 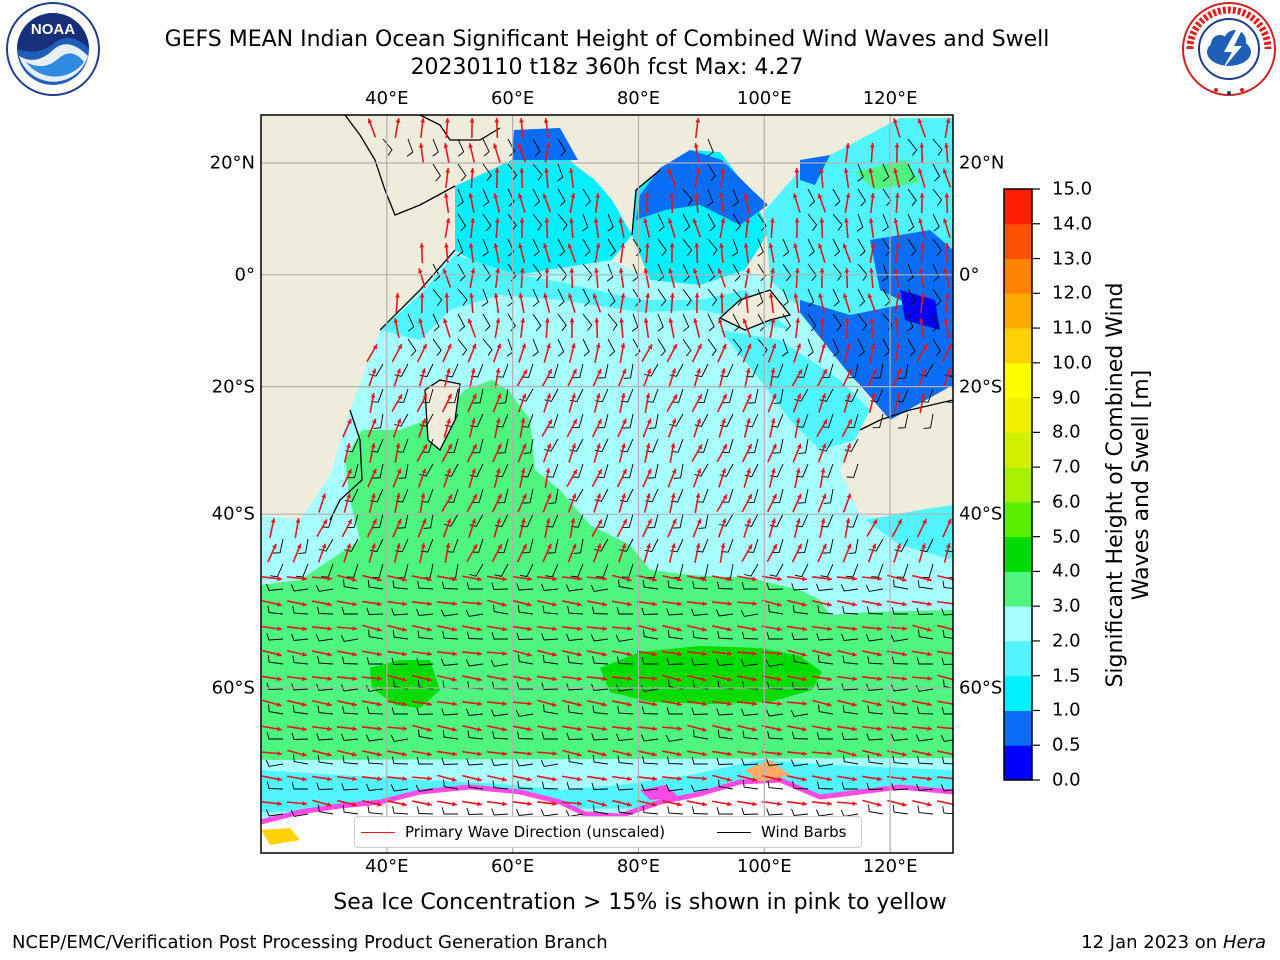 What do you see at coordinates (233, 387) in the screenshot?
I see `lat-tick-left: 20°S` at bounding box center [233, 387].